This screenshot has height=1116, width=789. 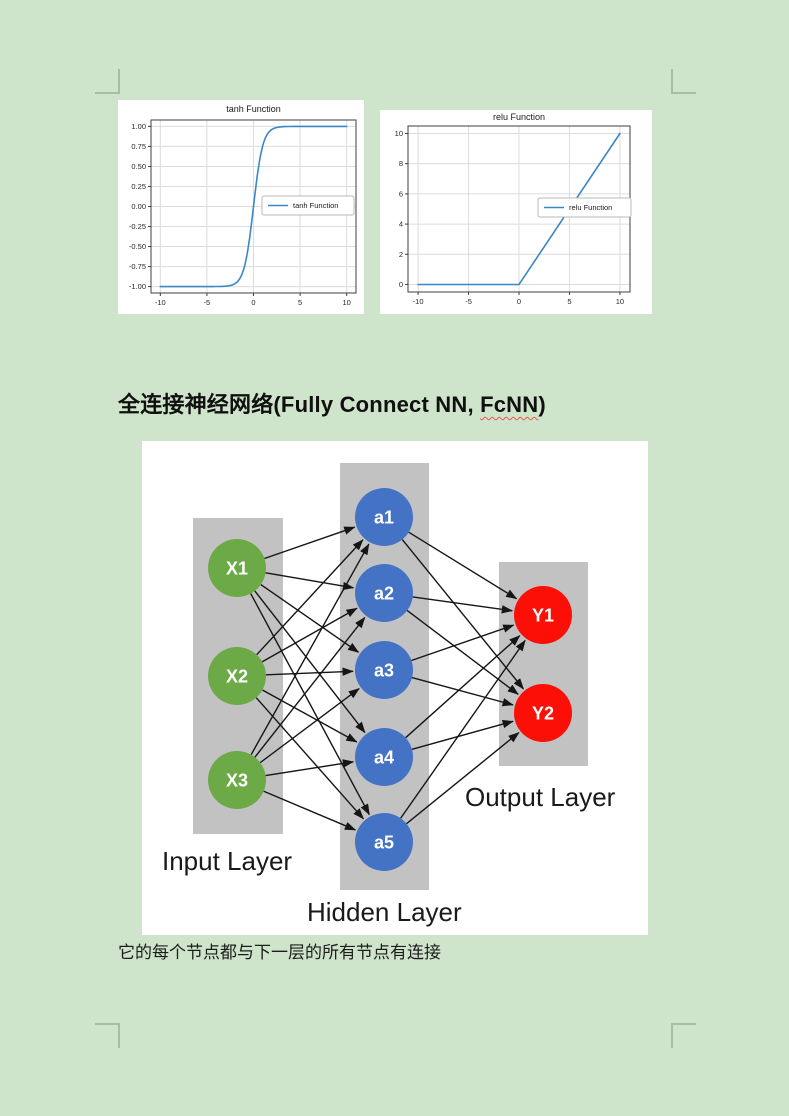 I want to click on node-X3, so click(x=237, y=780).